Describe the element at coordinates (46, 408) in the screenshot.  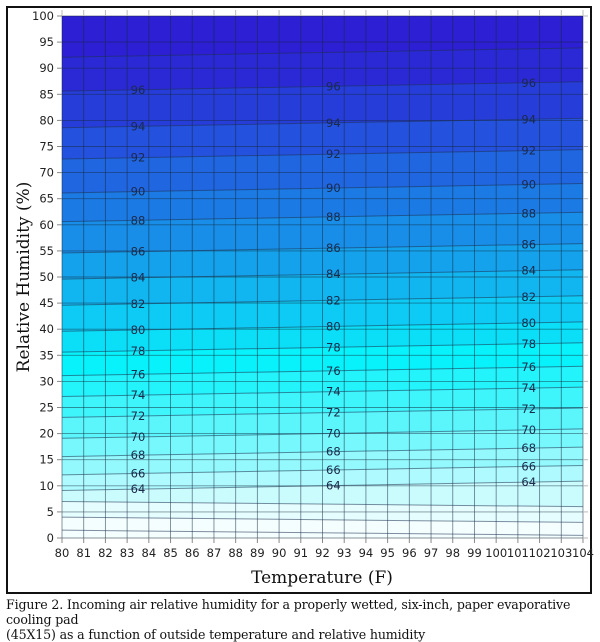
I see `y-tick-label: 25` at that location.